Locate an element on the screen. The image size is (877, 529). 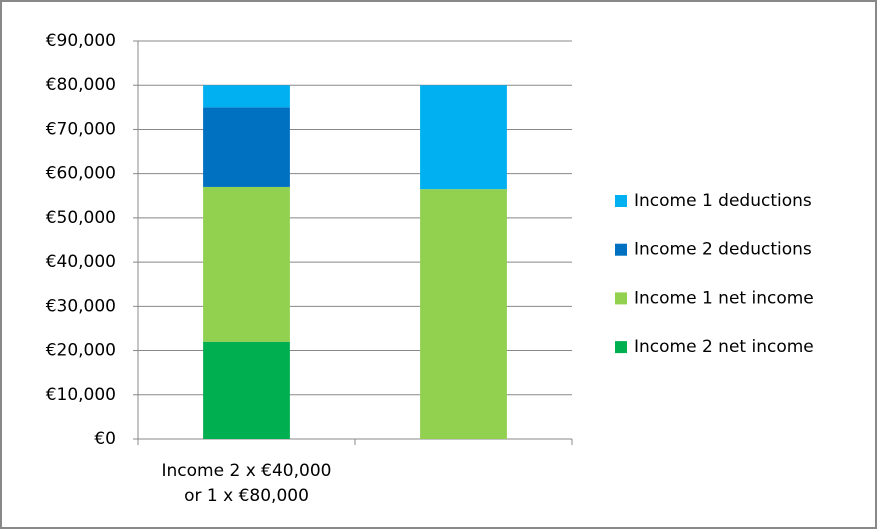
legend-label: Income 1 net income is located at coordinates (724, 298).